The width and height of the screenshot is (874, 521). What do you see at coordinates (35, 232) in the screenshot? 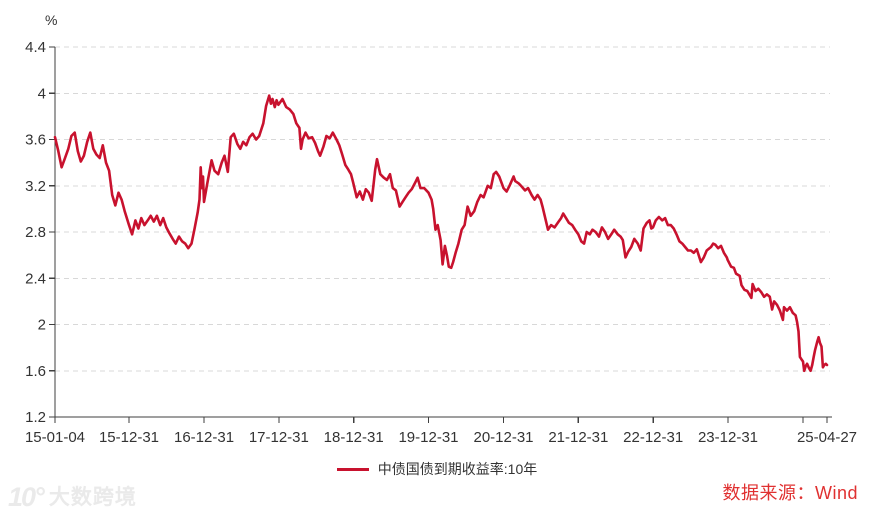
I see `y-tick-label: 2.8` at bounding box center [35, 232].